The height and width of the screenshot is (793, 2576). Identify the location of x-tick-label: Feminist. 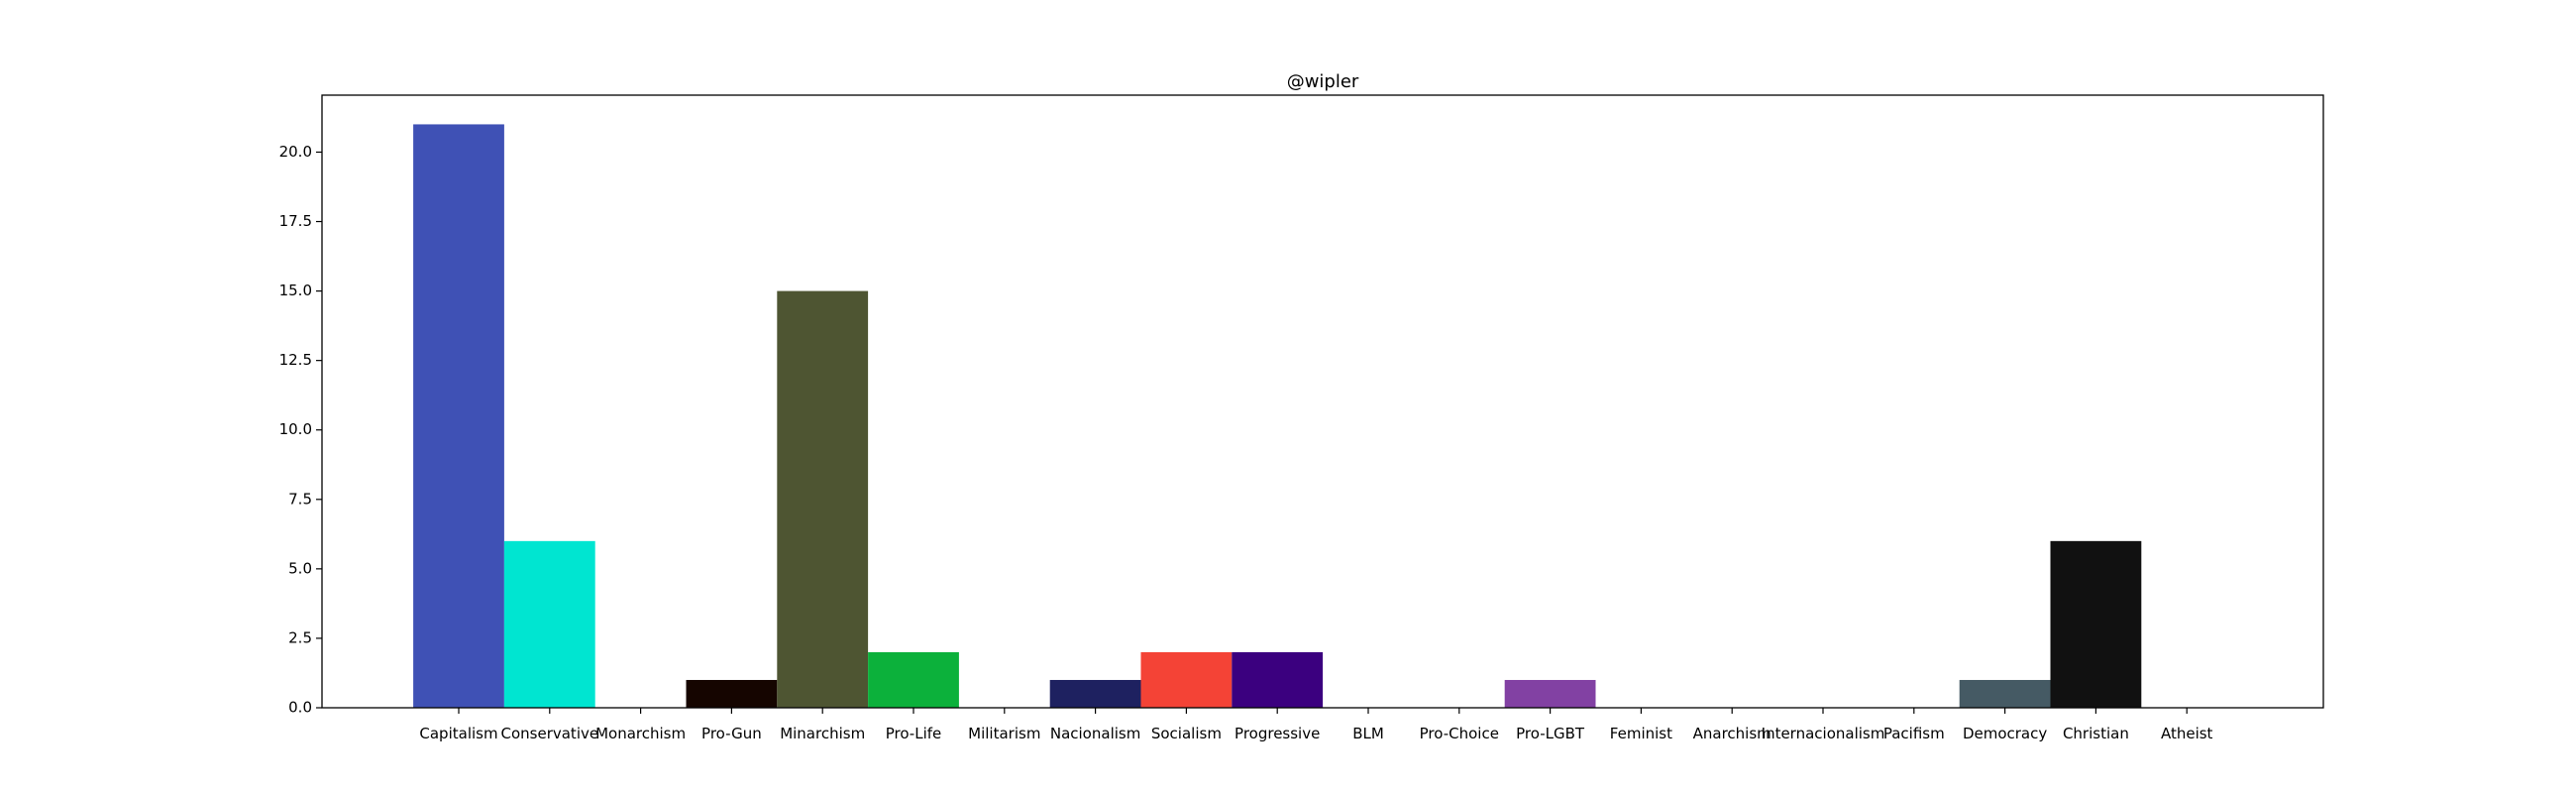
(1641, 733).